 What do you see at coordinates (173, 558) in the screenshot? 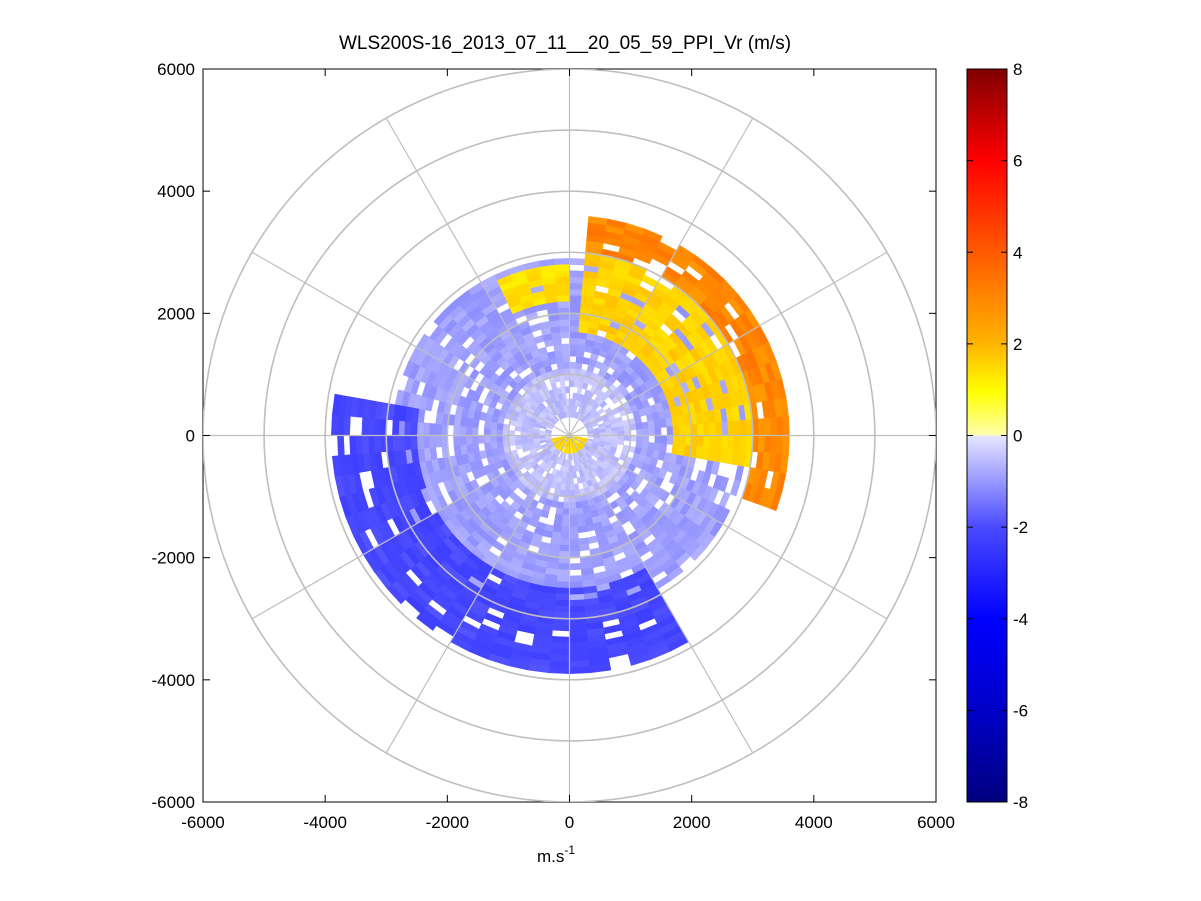
I see `y-tick-label: -2000` at bounding box center [173, 558].